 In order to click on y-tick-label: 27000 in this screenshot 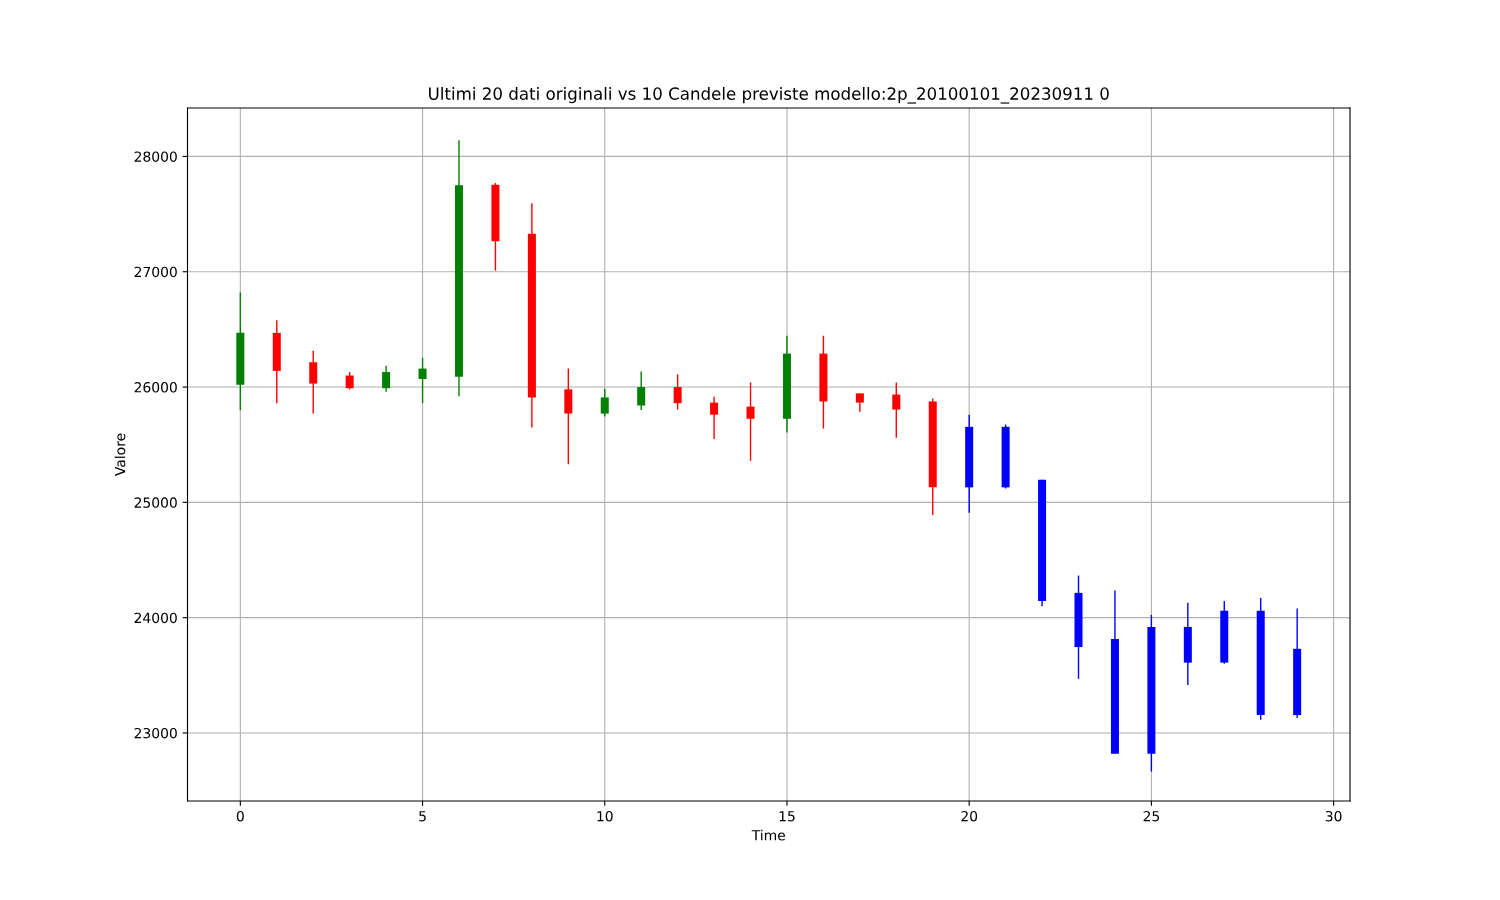, I will do `click(155, 272)`.